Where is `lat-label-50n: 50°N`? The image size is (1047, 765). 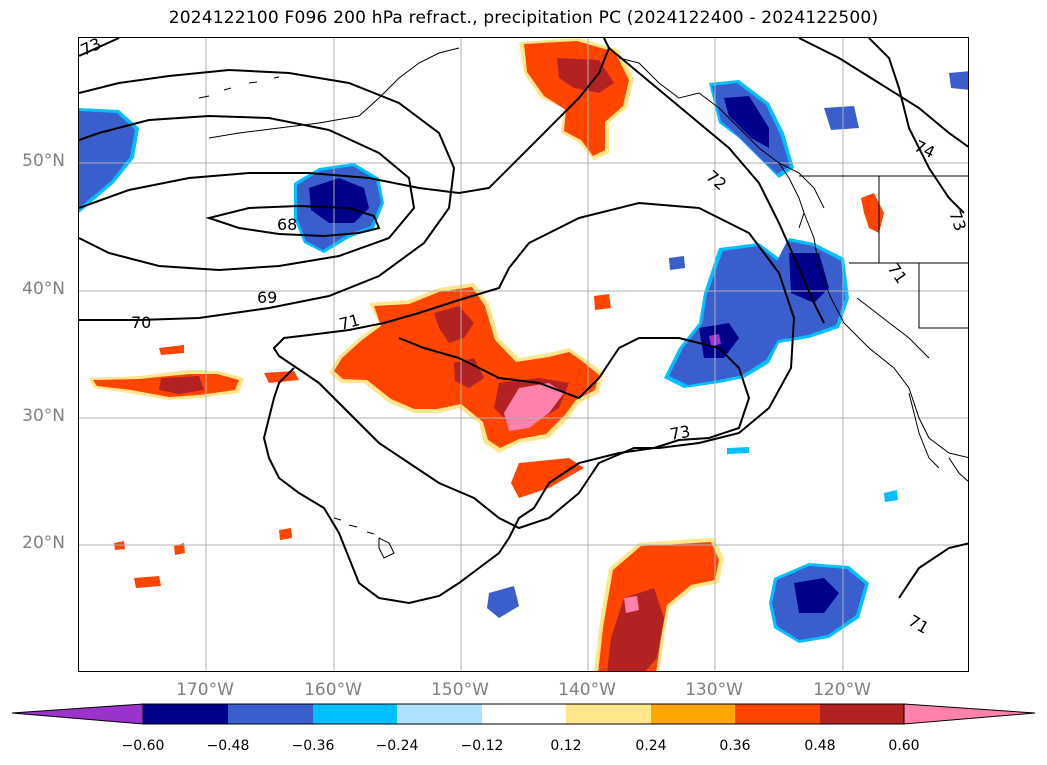 lat-label-50n: 50°N is located at coordinates (43, 161).